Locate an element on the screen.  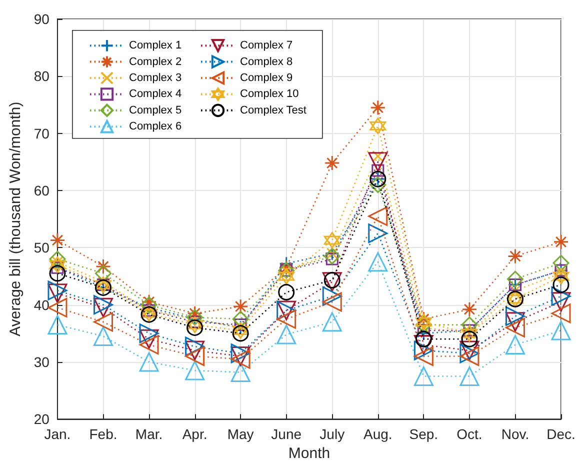
x-tick-label: Nov. is located at coordinates (515, 434).